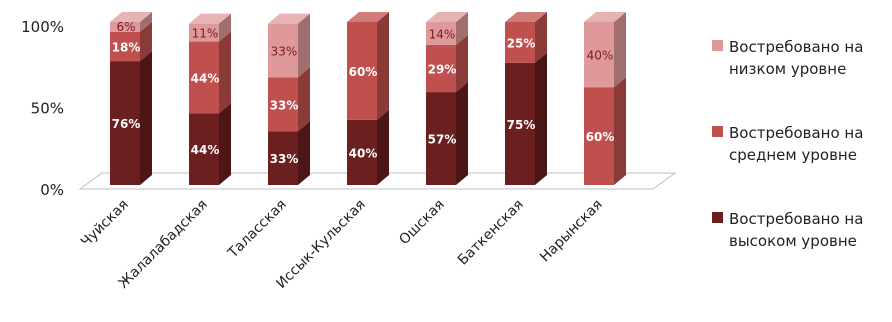 The image size is (892, 322). I want to click on legend-item: Востребовано на среднем уровне, so click(800, 144).